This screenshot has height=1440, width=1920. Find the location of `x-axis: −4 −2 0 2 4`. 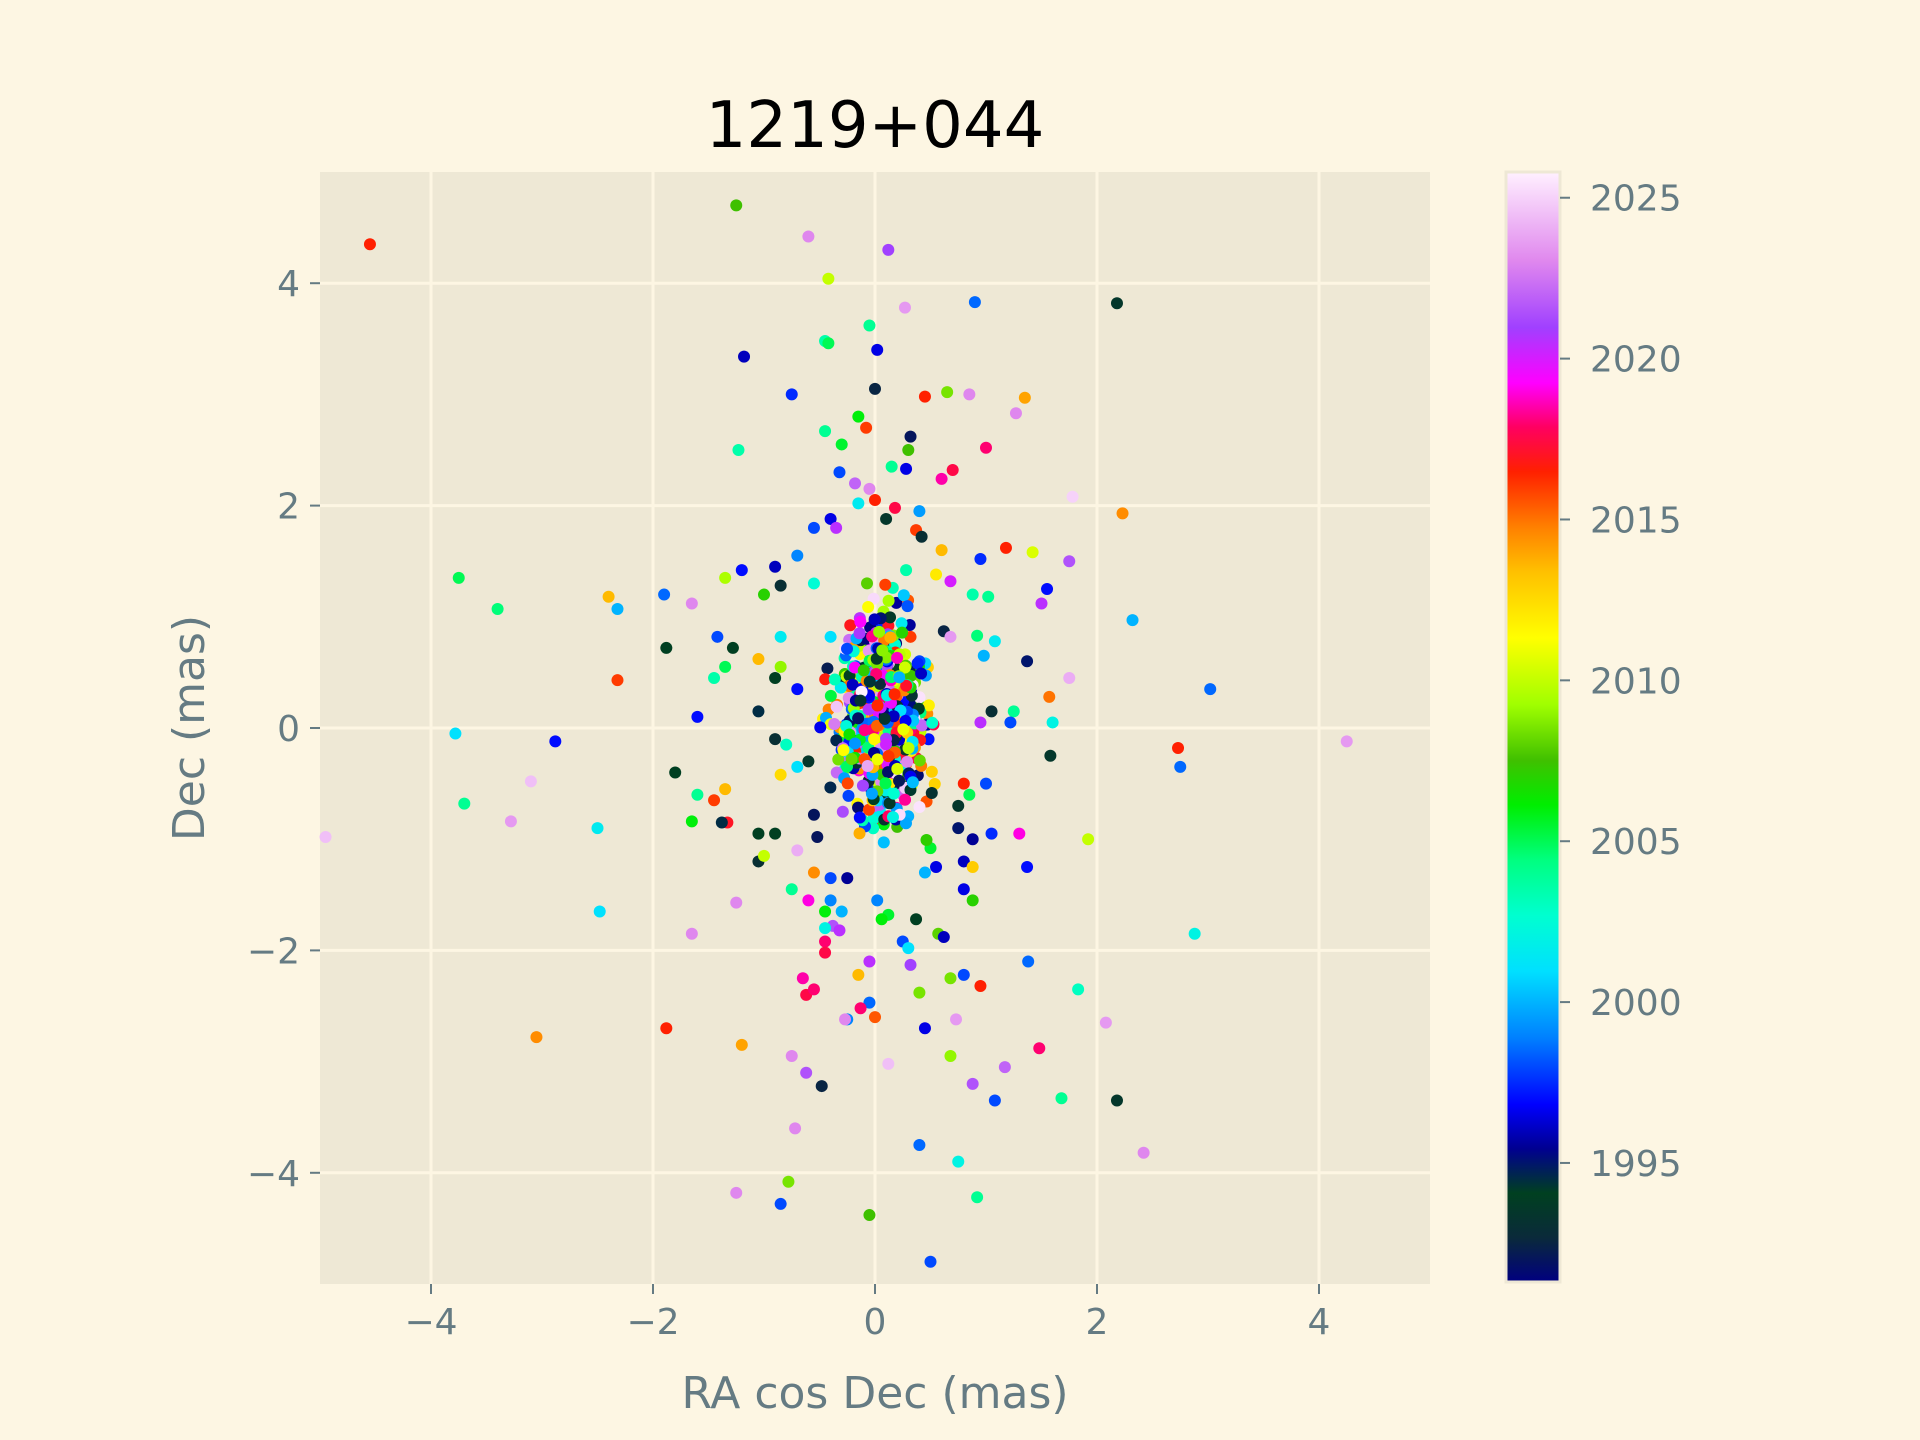

x-axis: −4 −2 0 2 4 is located at coordinates (867, 1313).